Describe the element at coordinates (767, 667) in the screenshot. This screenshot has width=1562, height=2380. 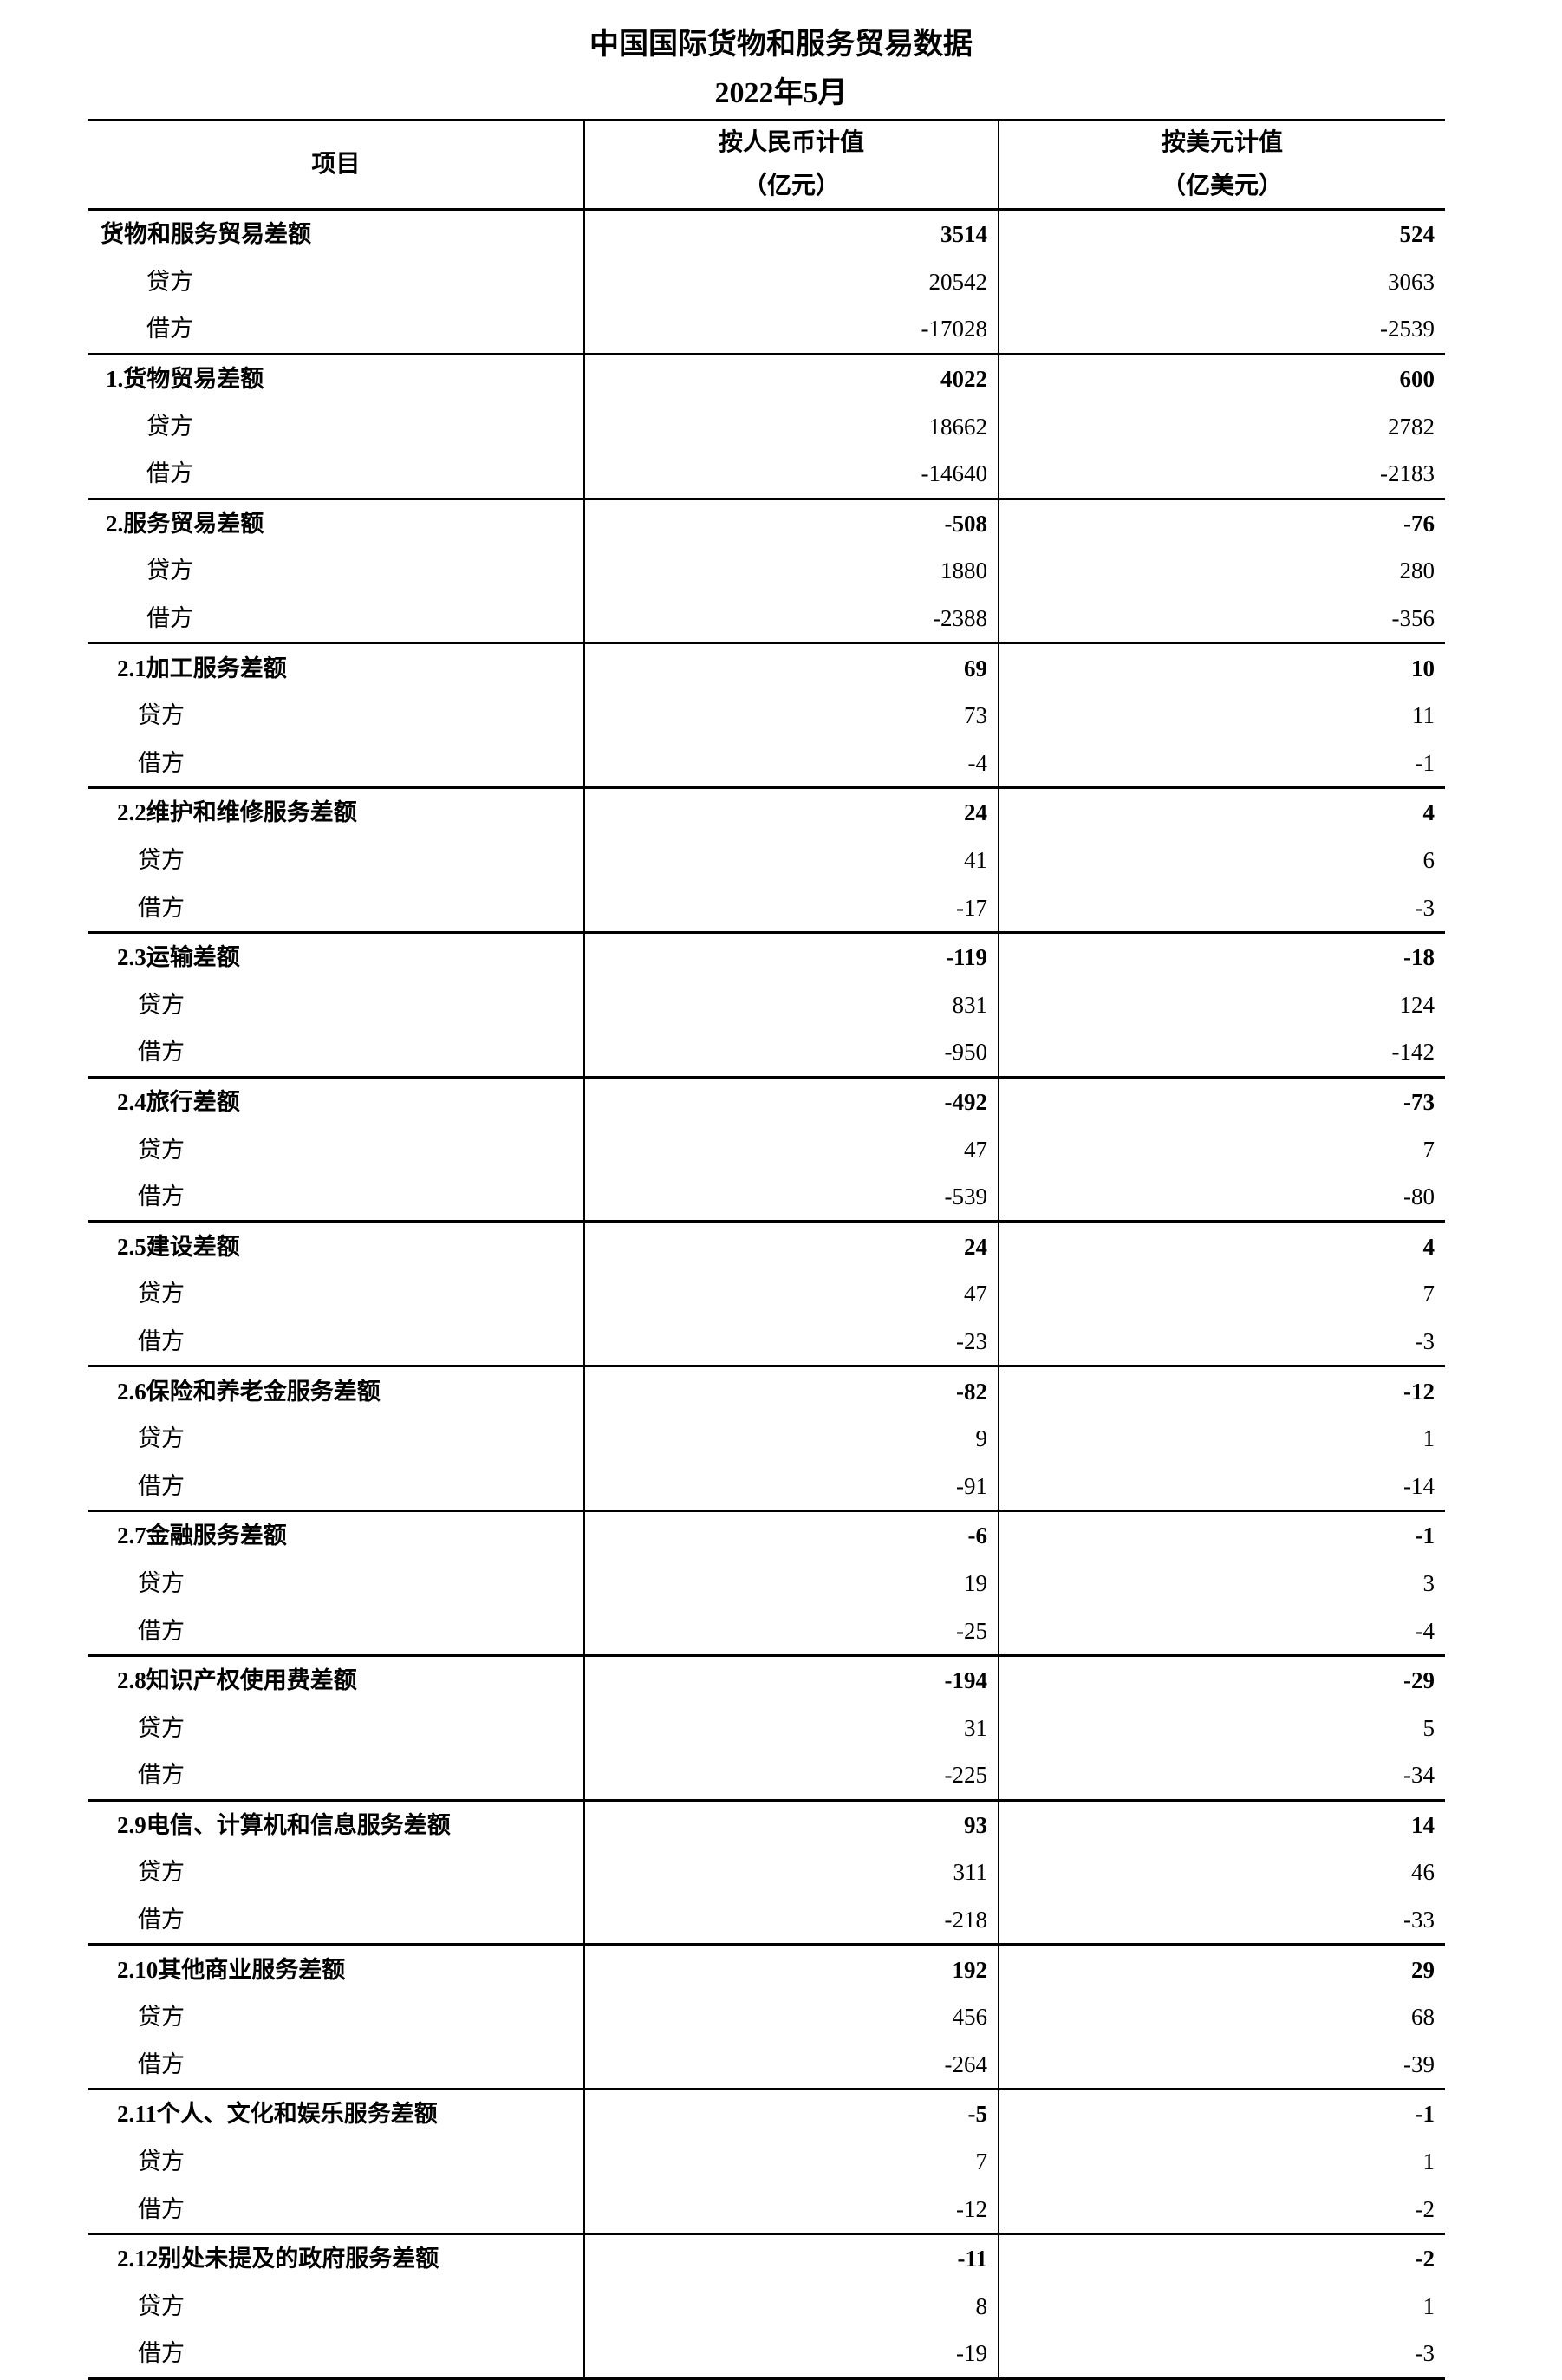
I see `table-row-balance: 2.1加工服务差额 69 10` at that location.